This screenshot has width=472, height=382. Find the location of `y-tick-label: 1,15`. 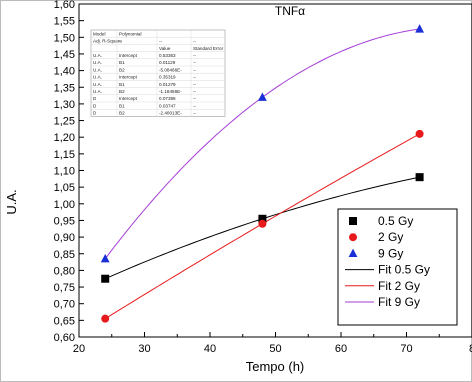

y-tick-label: 1,15 is located at coordinates (64, 155).